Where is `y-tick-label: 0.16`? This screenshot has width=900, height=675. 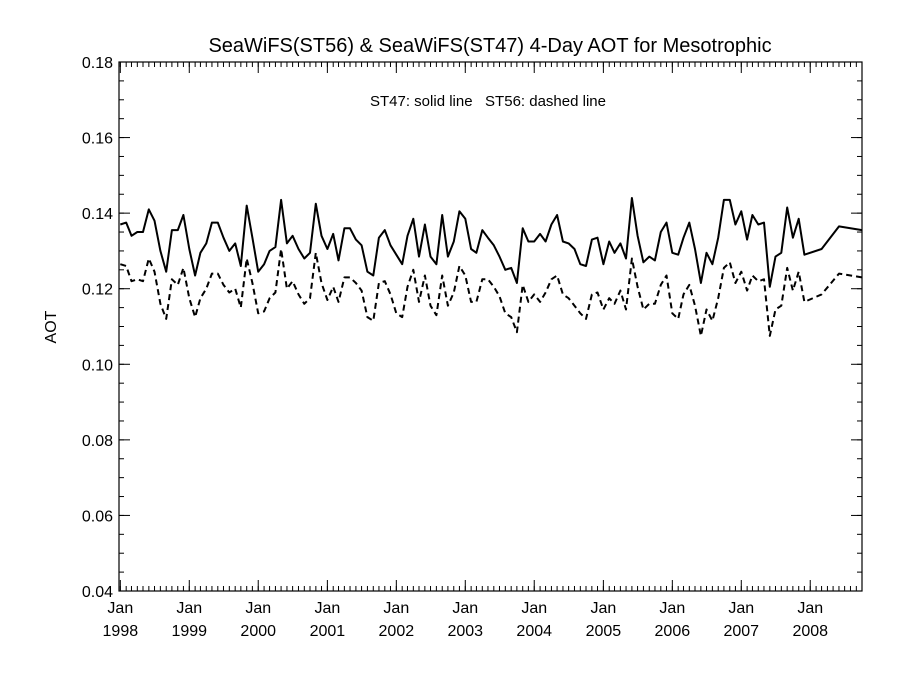 y-tick-label: 0.16 is located at coordinates (97, 139).